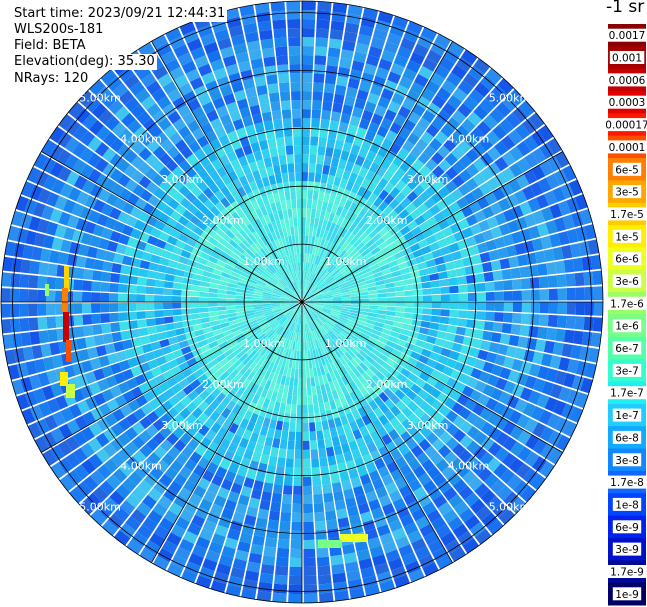 The height and width of the screenshot is (607, 647). Describe the element at coordinates (626, 126) in the screenshot. I see `colorbar-tick-label: 0.00017` at that location.